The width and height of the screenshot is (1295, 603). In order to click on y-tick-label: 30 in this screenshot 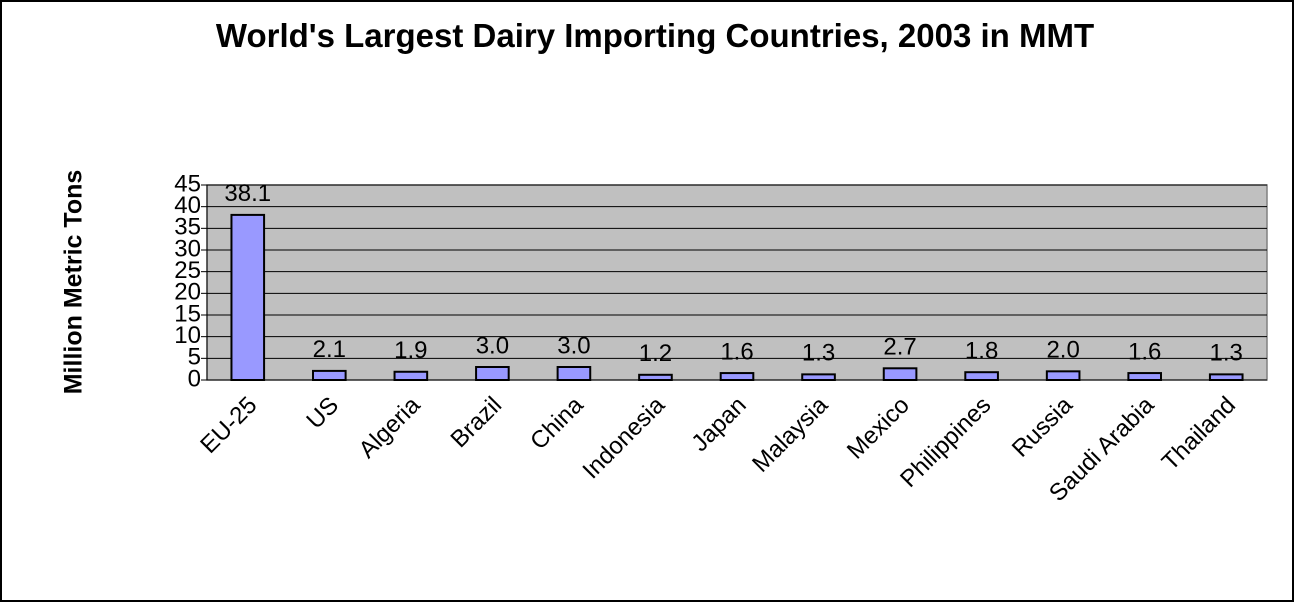, I will do `click(187, 248)`.